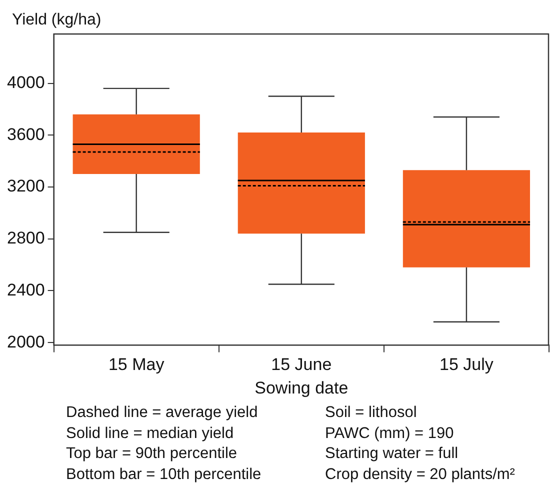 The width and height of the screenshot is (550, 488). What do you see at coordinates (162, 413) in the screenshot?
I see `text: Dashed line = average yield` at bounding box center [162, 413].